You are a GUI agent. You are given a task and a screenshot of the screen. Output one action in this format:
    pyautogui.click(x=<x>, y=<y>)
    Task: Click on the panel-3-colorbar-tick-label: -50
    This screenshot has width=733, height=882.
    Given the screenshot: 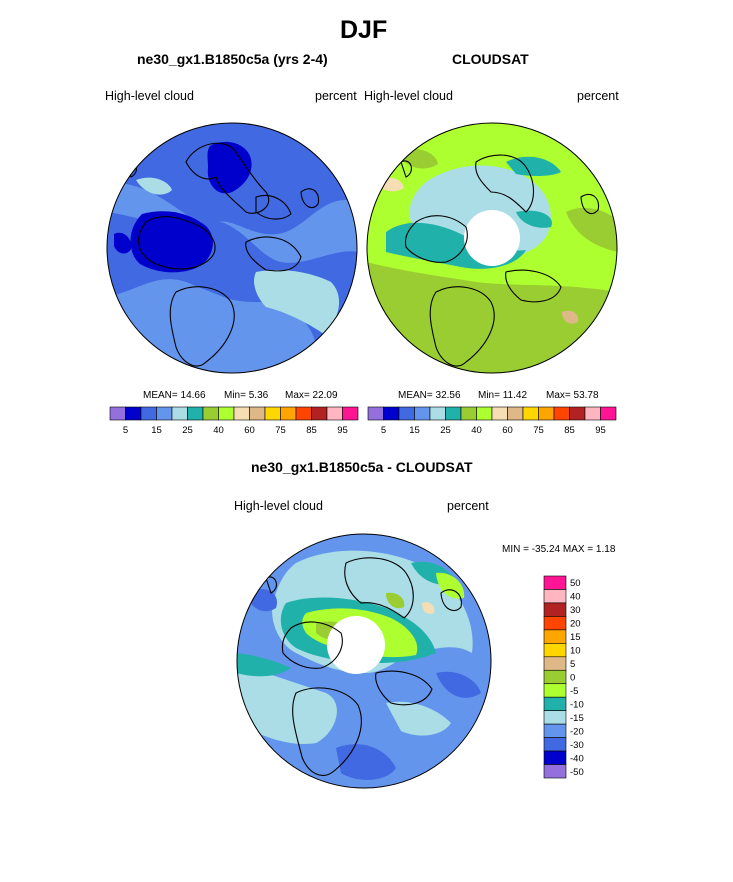 What is the action you would take?
    pyautogui.click(x=577, y=772)
    